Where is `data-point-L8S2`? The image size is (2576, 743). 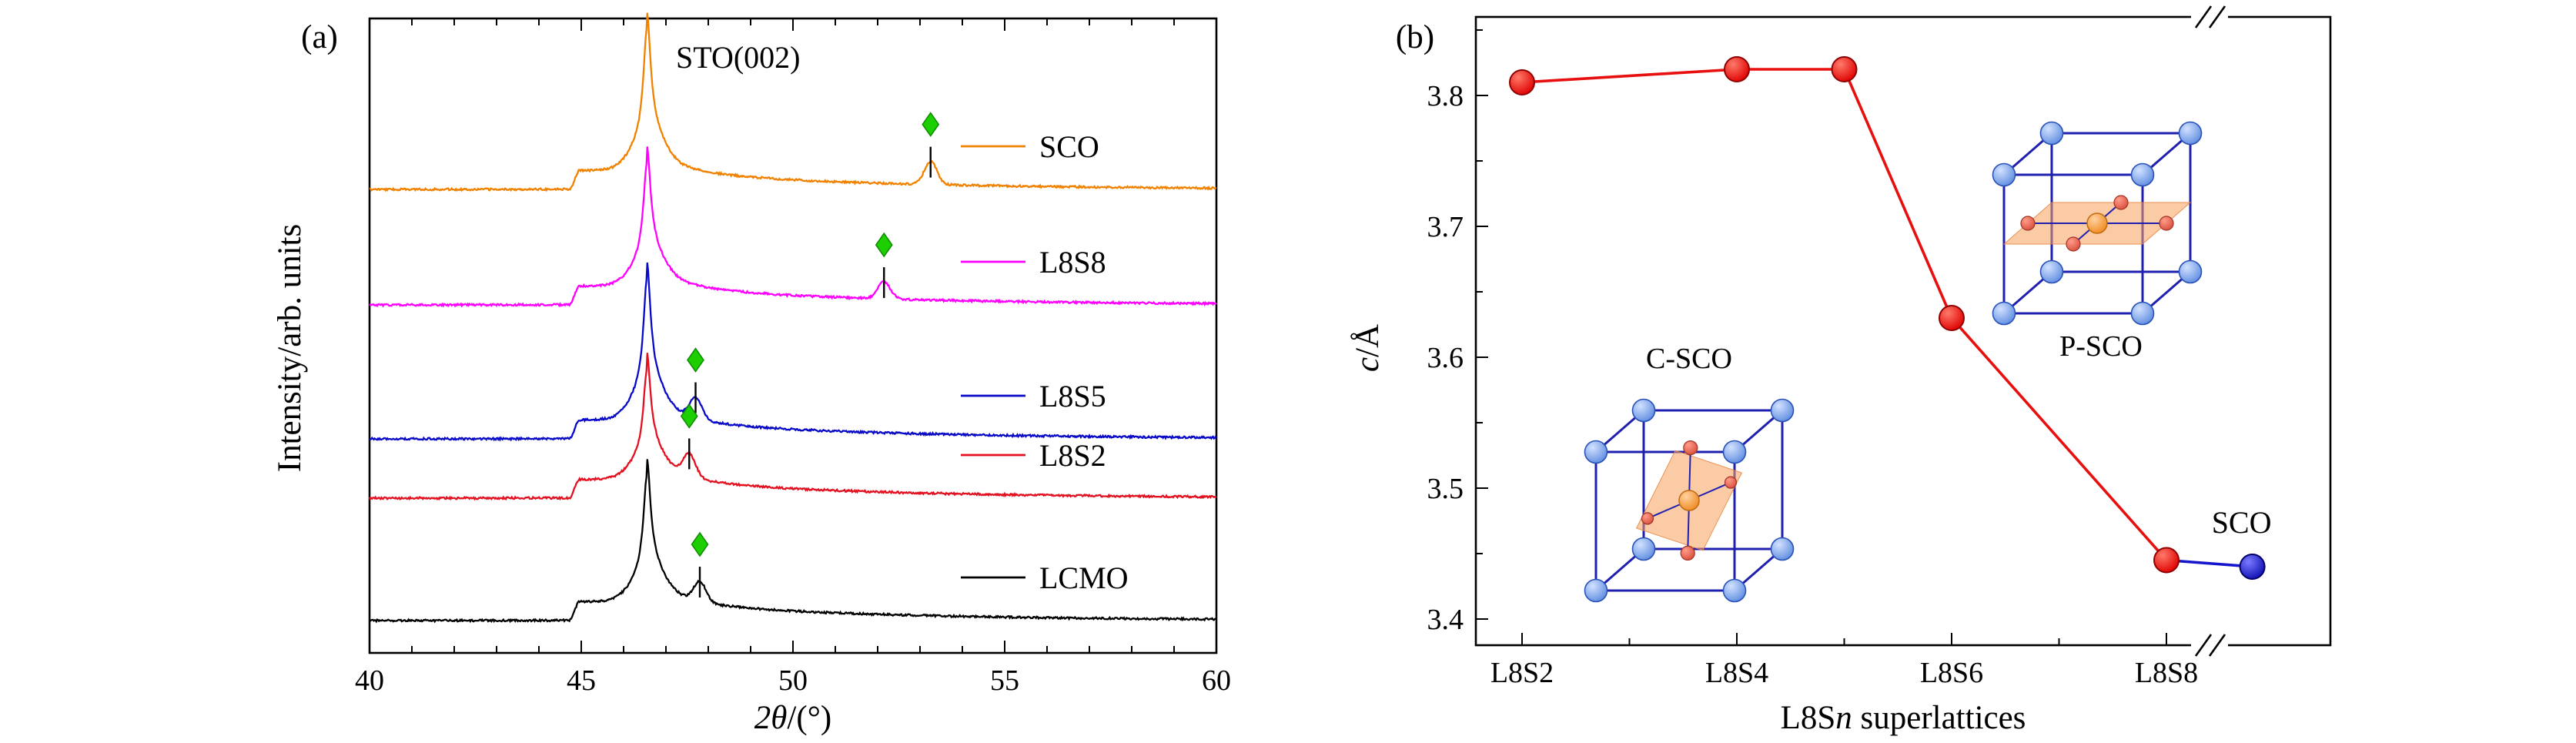
data-point-L8S2 is located at coordinates (1522, 82).